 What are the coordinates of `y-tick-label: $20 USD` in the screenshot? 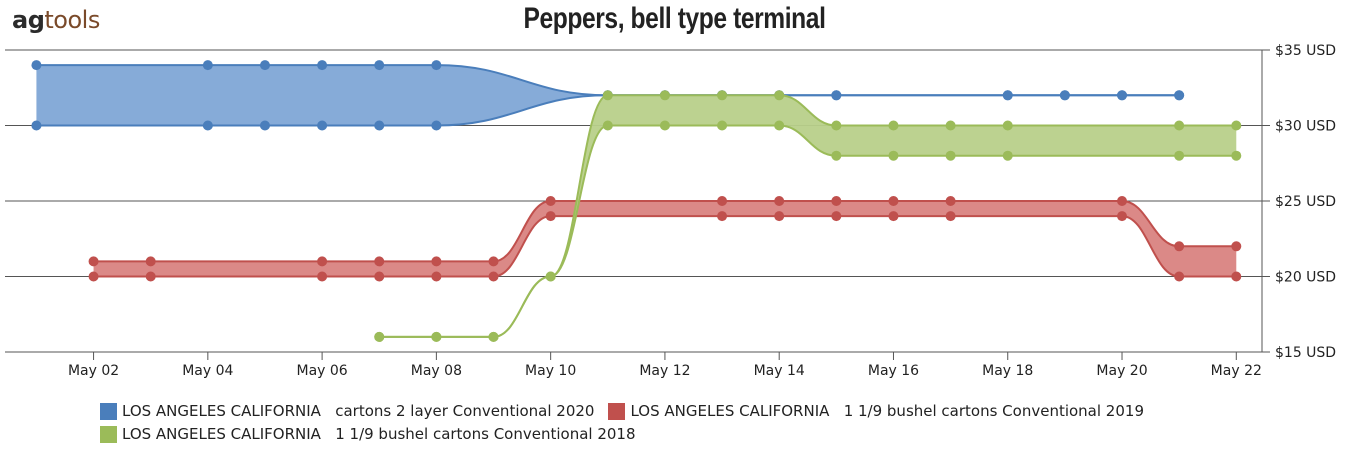 It's located at (1305, 278).